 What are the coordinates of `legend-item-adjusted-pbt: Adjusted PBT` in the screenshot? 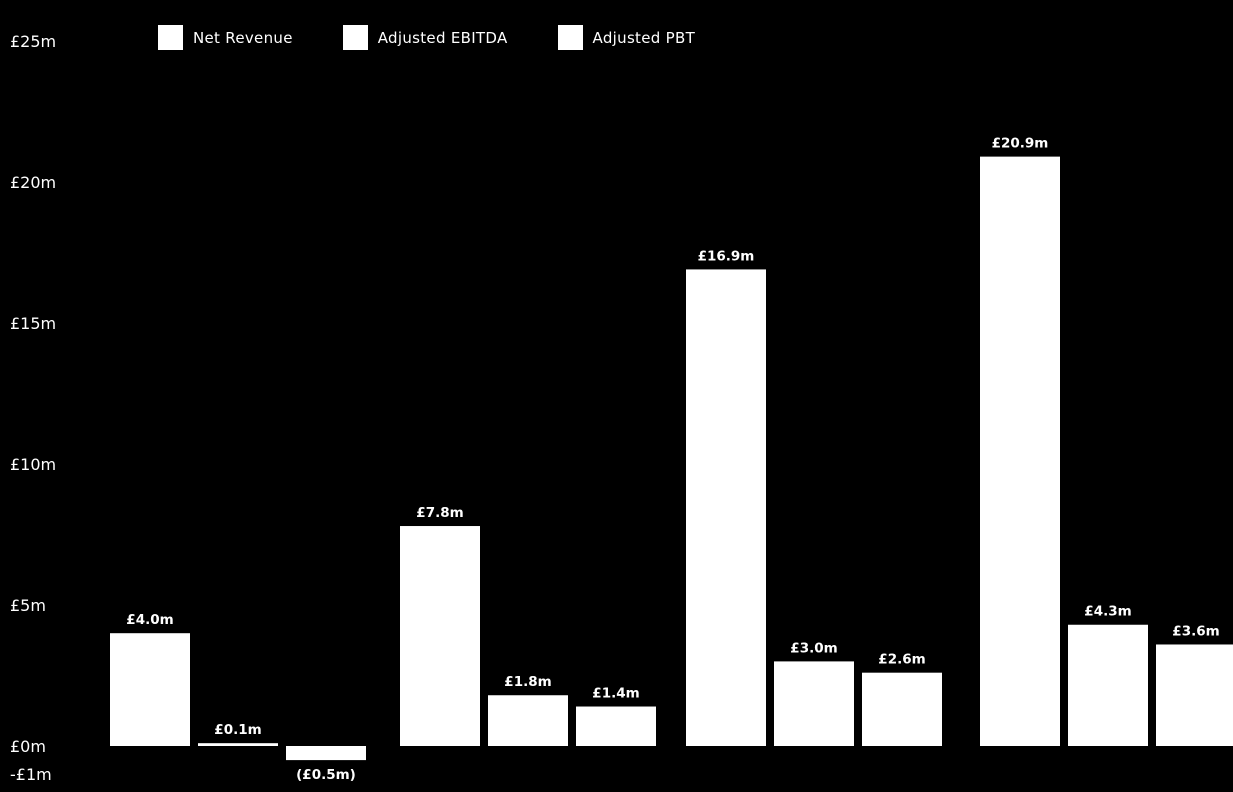 It's located at (626, 37).